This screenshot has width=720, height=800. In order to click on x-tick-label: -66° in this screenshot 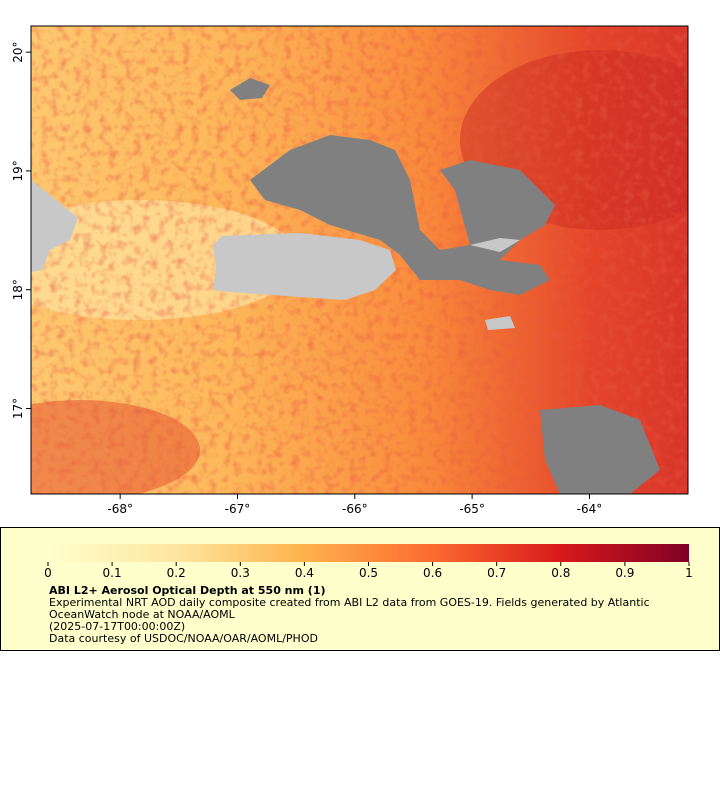, I will do `click(355, 509)`.